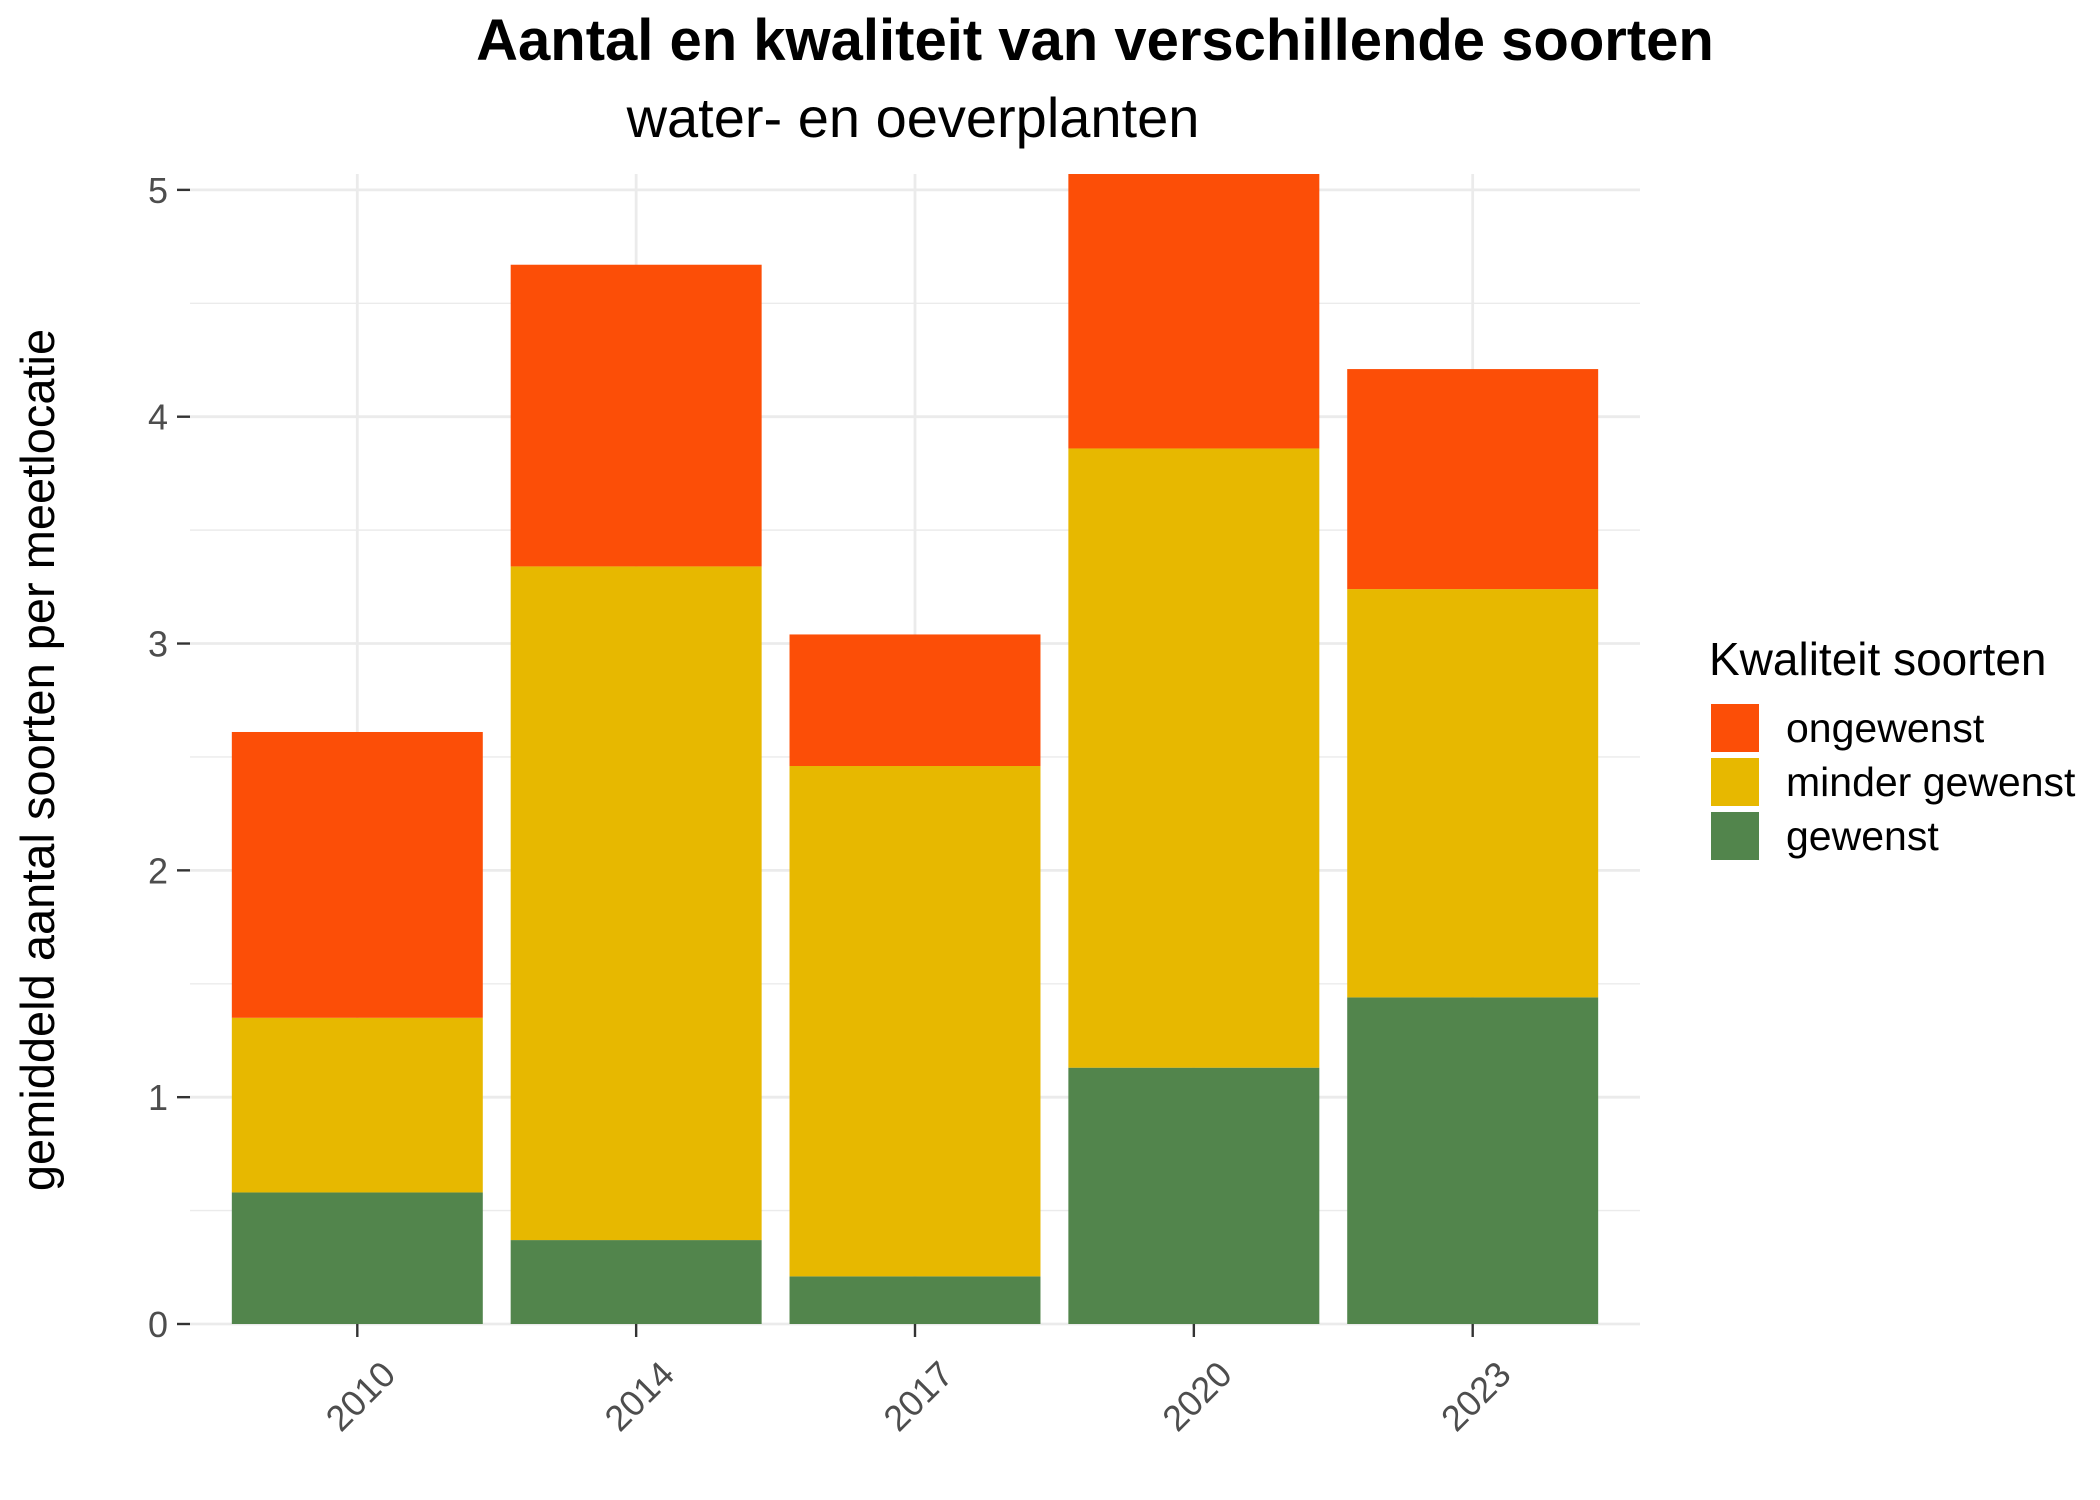  I want to click on y-tick-label: 2, so click(158, 870).